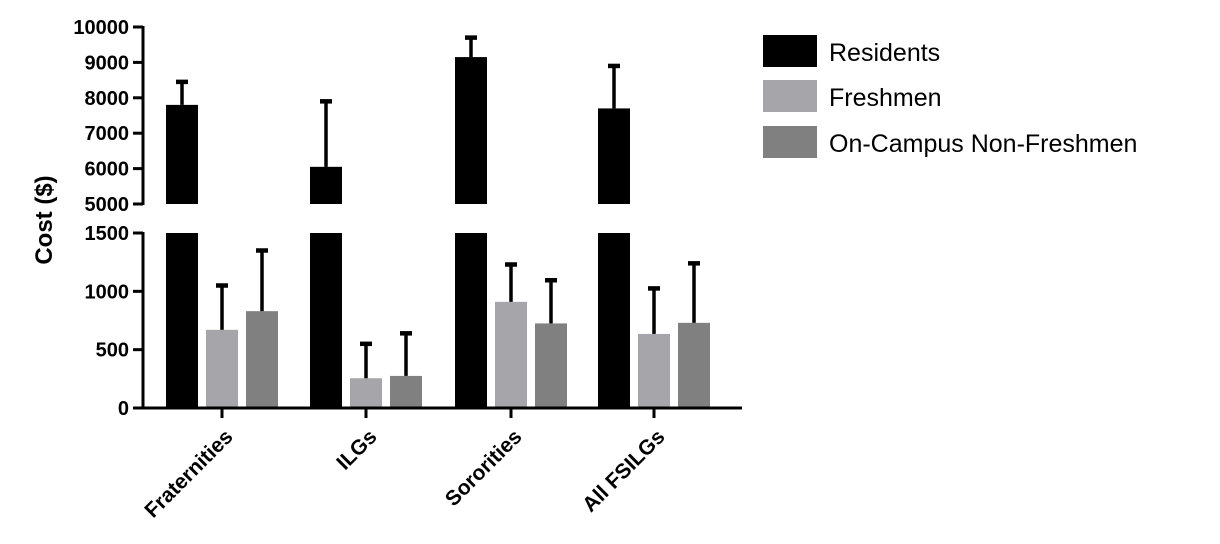 This screenshot has width=1220, height=544. I want to click on legend-label: On-Campus Non-Freshmen, so click(983, 144).